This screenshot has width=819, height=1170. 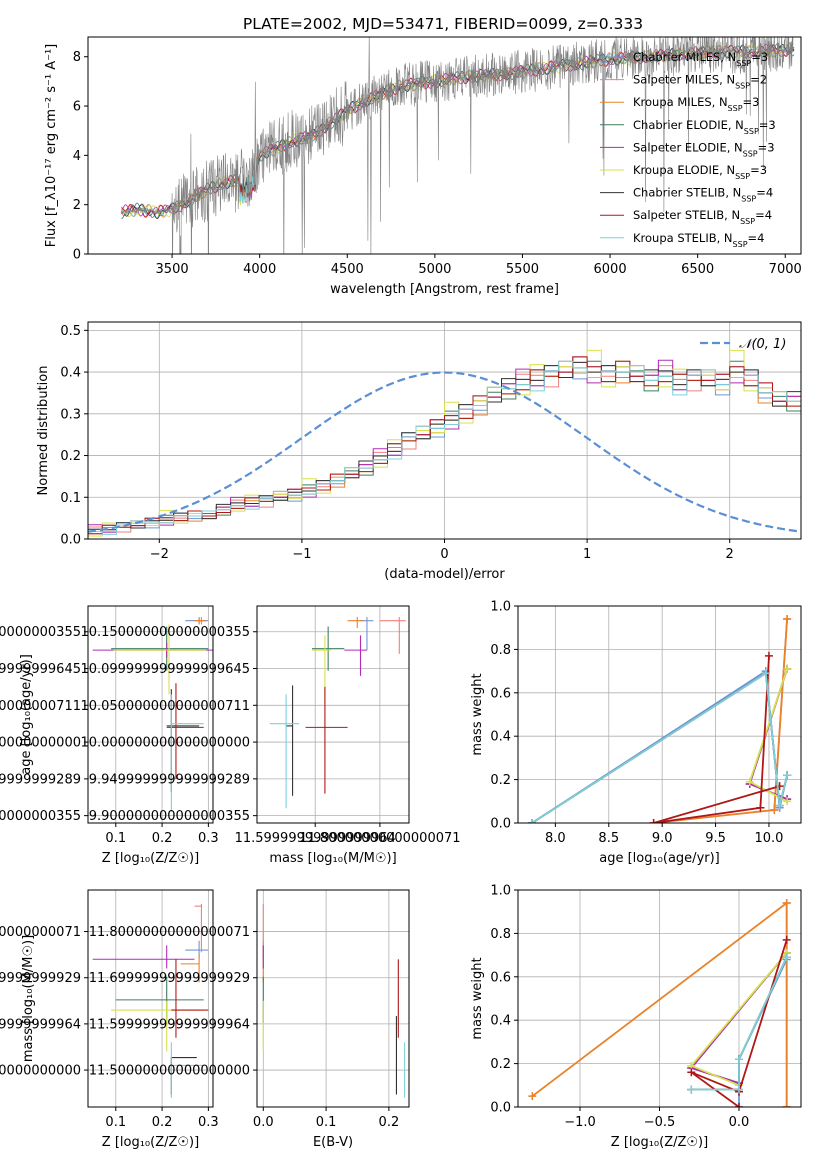 I want to click on x-tick-label: 0.2, so click(x=389, y=1122).